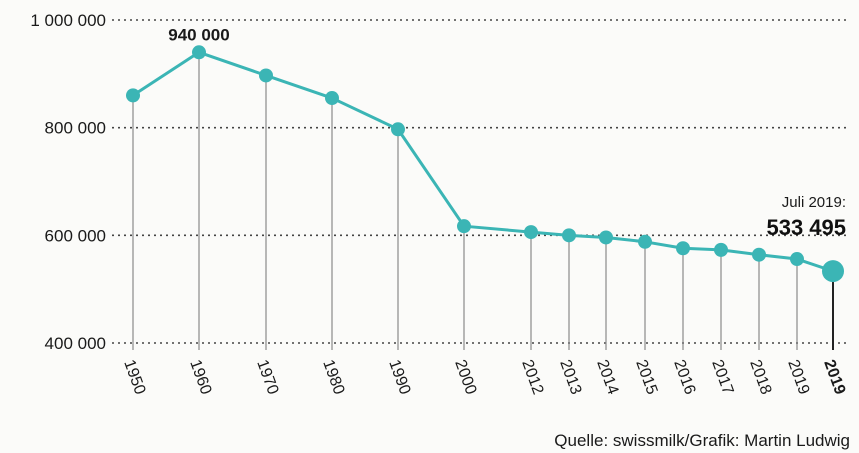 The height and width of the screenshot is (453, 859). Describe the element at coordinates (68, 182) in the screenshot. I see `y-axis: 400 000 600 000 800 000 1 000 000` at that location.